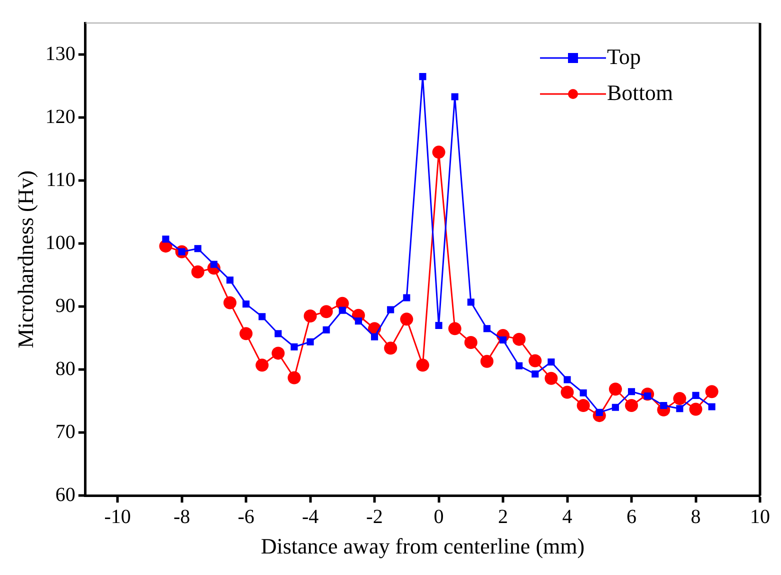 Image resolution: width=781 pixels, height=575 pixels. I want to click on legend-label: Top, so click(624, 56).